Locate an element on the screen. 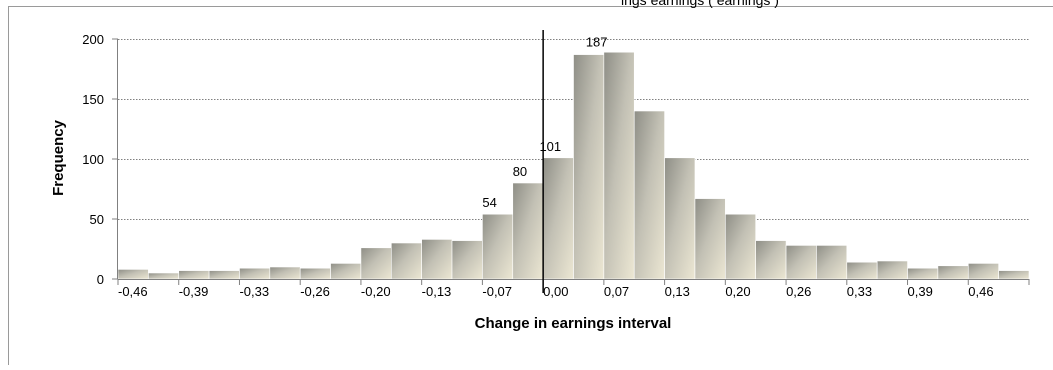  x-tick-label: -0,07 is located at coordinates (497, 291).